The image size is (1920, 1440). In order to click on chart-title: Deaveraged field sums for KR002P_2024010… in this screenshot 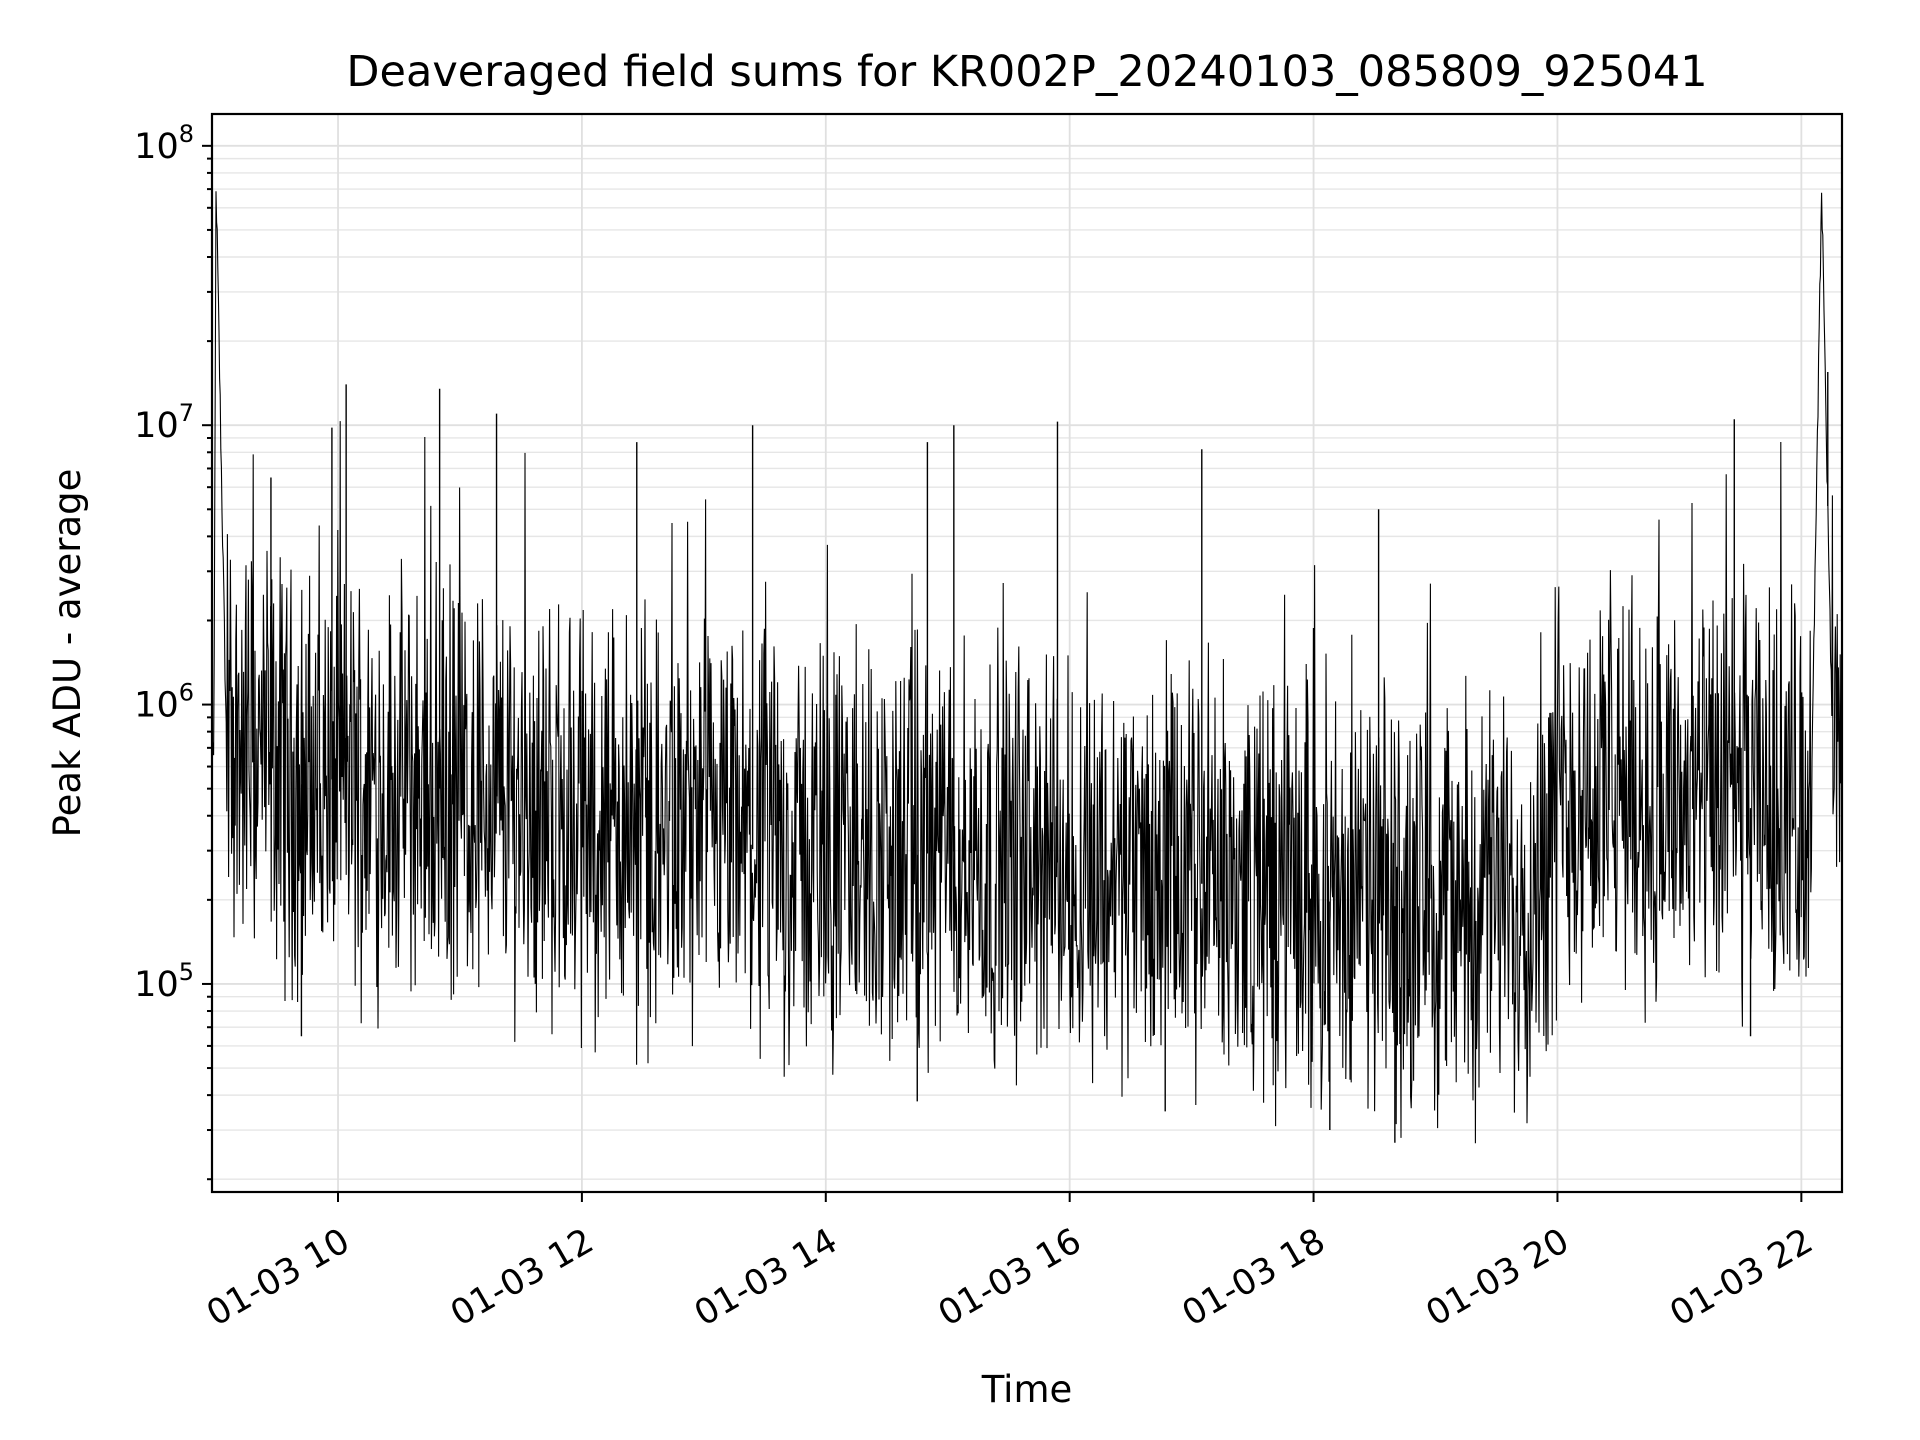, I will do `click(1026, 72)`.